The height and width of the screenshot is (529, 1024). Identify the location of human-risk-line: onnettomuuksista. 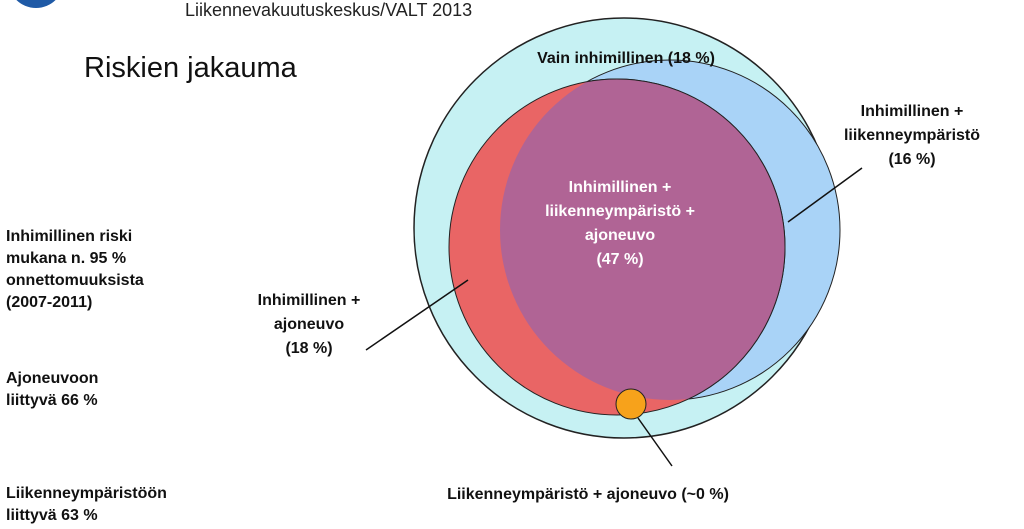
(75, 280).